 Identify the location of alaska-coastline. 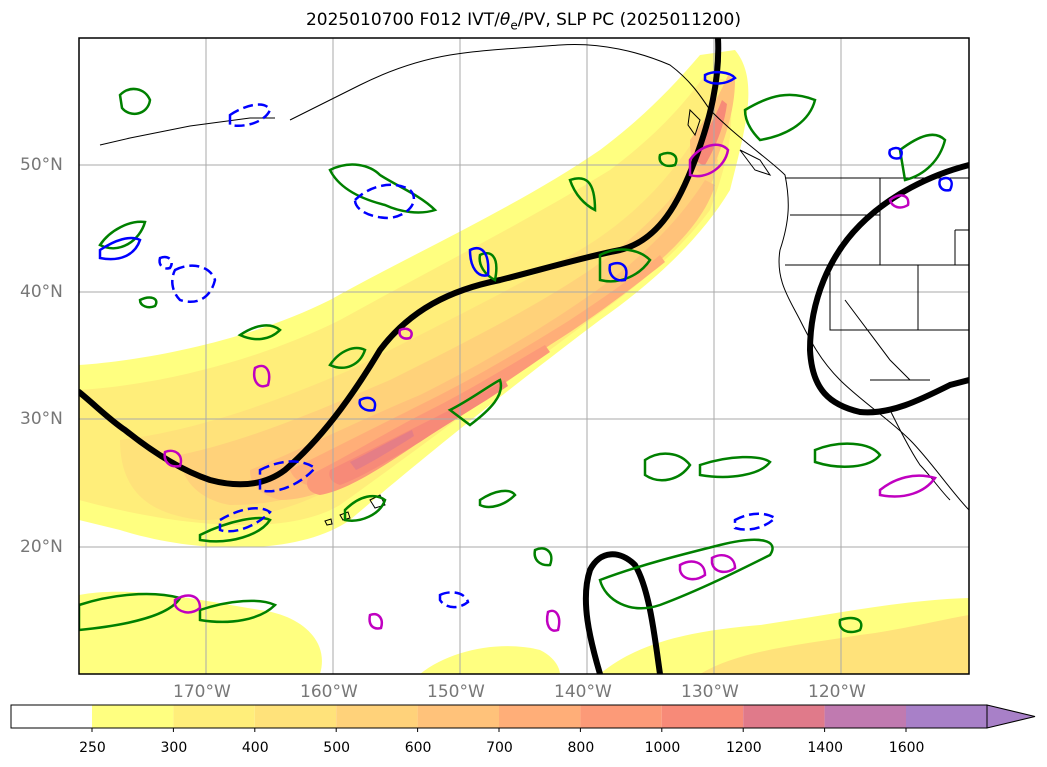
(500, 82).